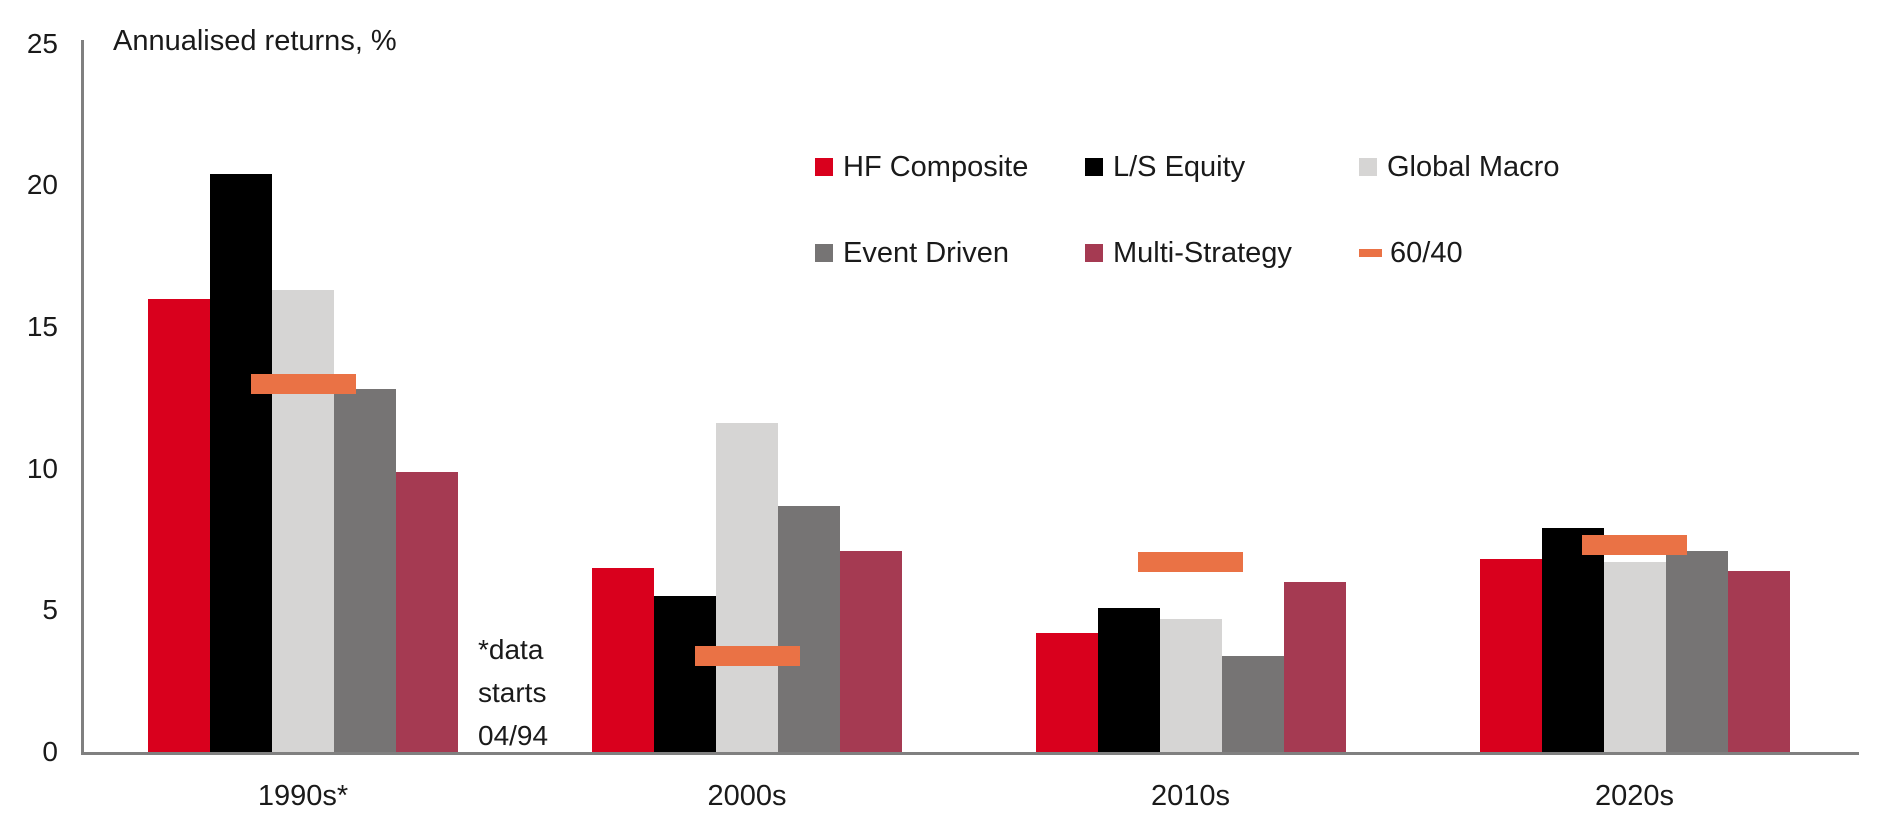 The width and height of the screenshot is (1886, 824). I want to click on legend-square-icon-global-macro, so click(1368, 167).